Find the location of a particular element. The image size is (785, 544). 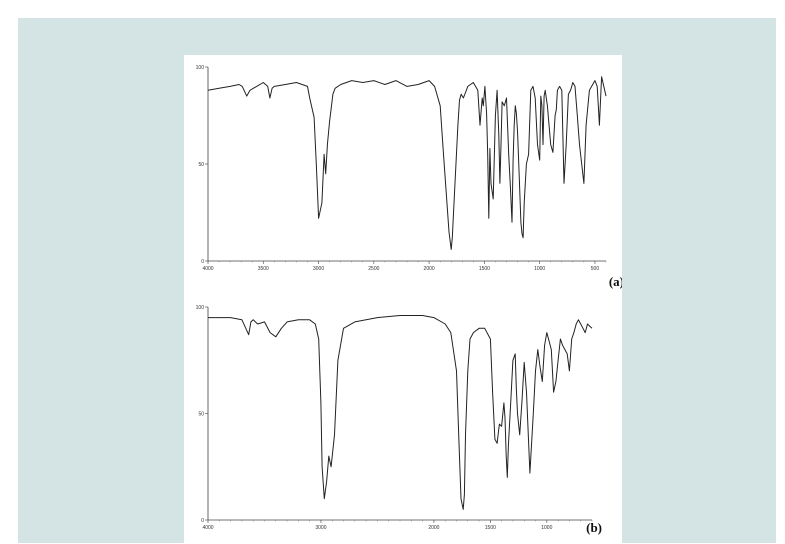

x-tick-label-b-2: 2000 is located at coordinates (433, 528).